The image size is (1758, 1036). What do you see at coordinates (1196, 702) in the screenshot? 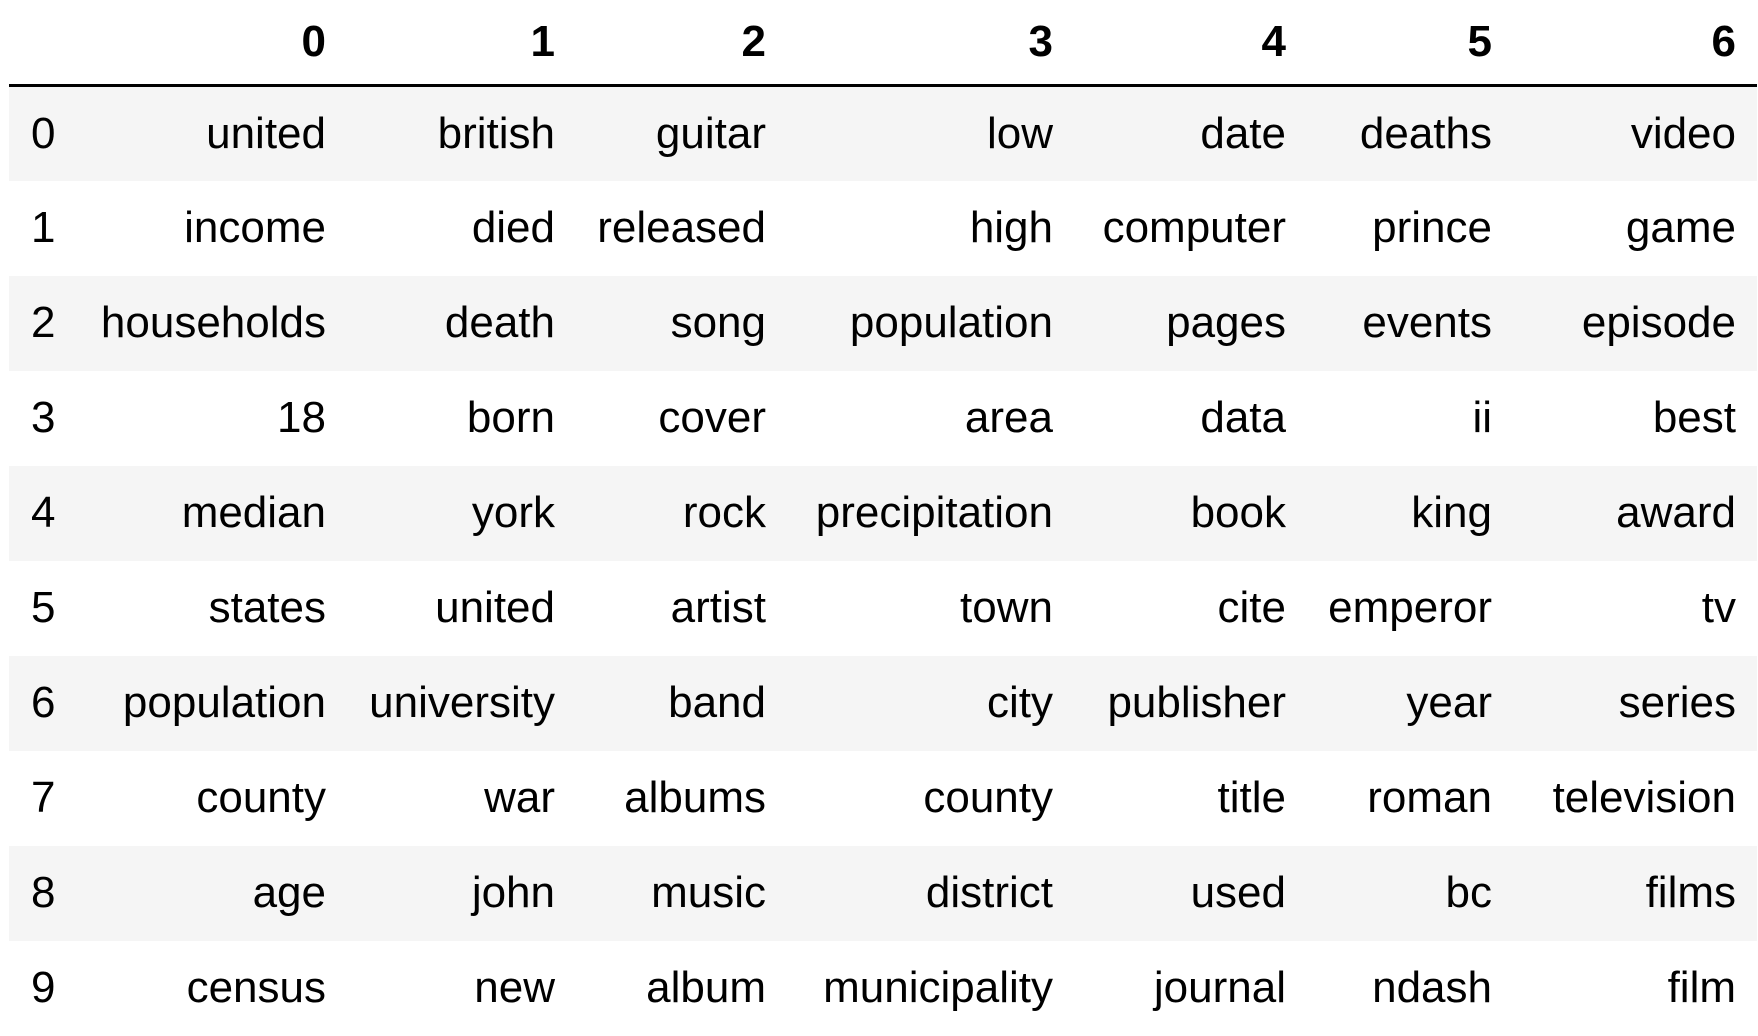
I see `table-cell: publisher` at bounding box center [1196, 702].